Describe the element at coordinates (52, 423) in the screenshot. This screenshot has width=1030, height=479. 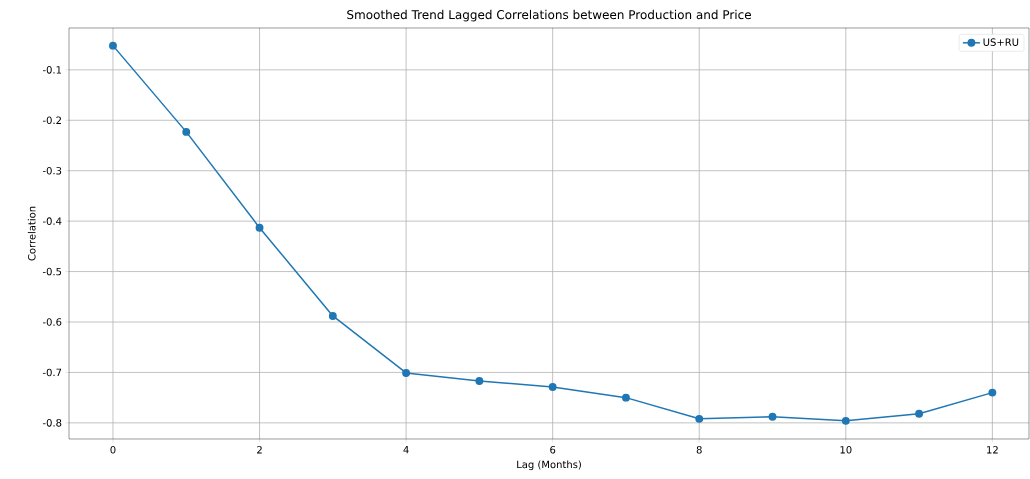
I see `y-tick-label: -0.8` at that location.